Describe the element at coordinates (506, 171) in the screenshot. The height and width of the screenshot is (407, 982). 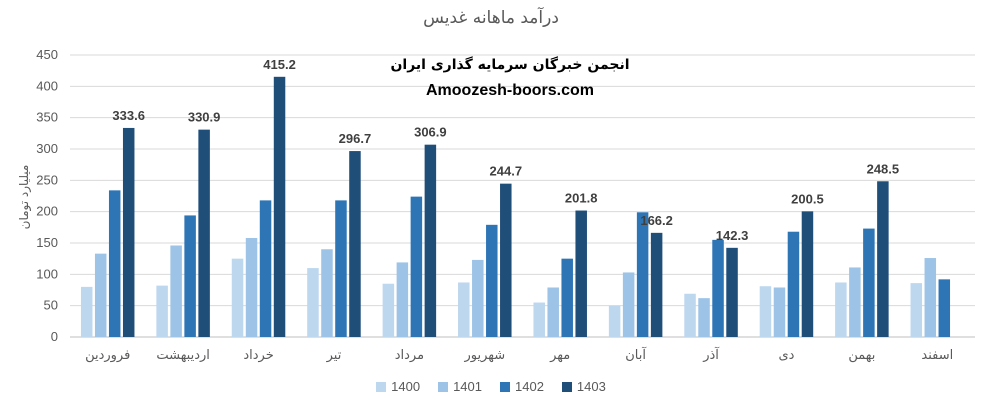
I see `data-label: 244.7` at that location.